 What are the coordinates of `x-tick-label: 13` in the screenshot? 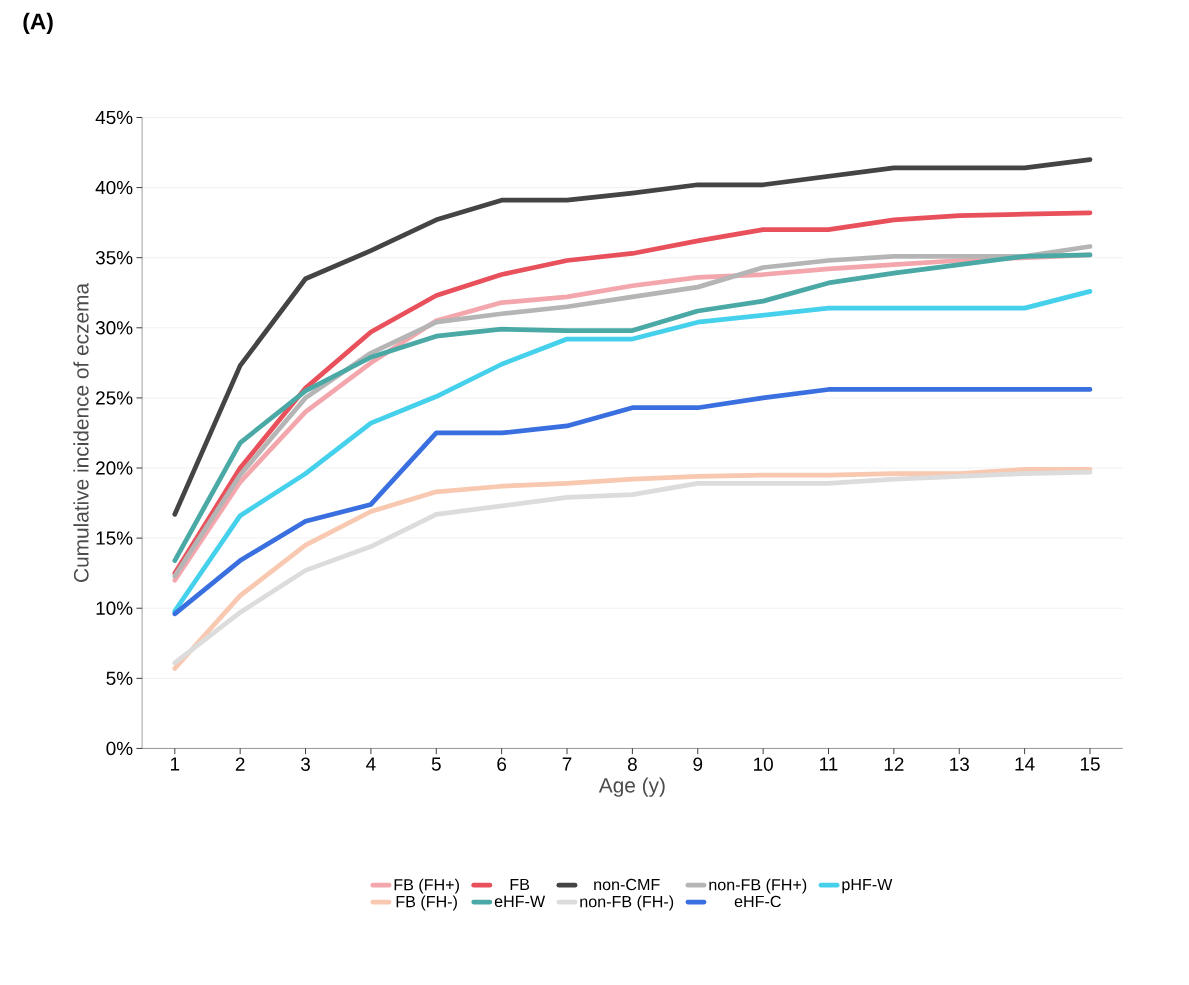 It's located at (959, 764).